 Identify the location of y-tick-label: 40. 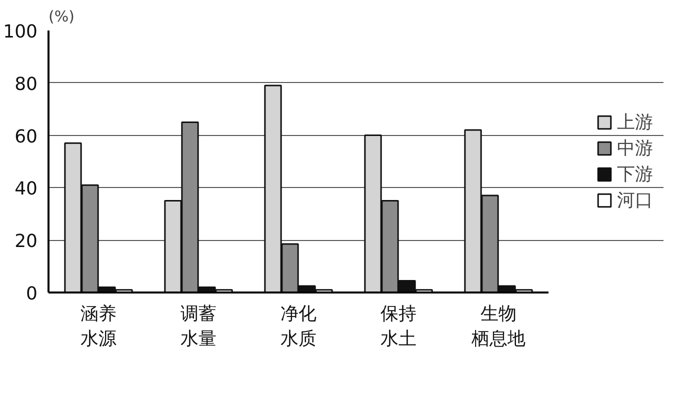
(26, 189).